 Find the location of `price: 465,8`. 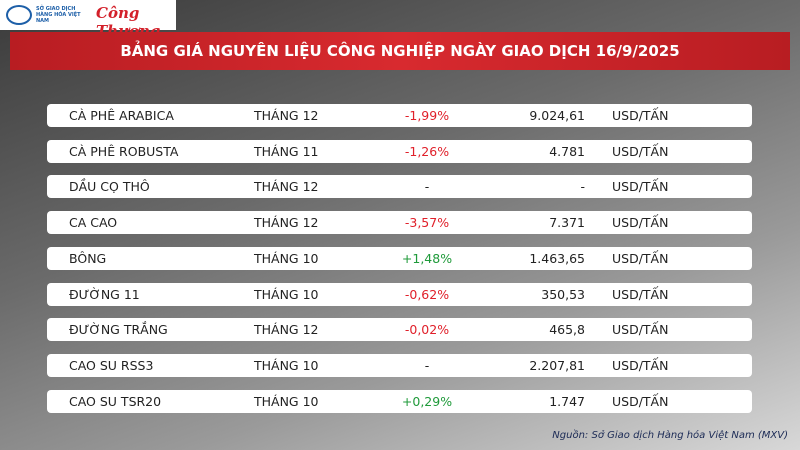

price: 465,8 is located at coordinates (567, 330).